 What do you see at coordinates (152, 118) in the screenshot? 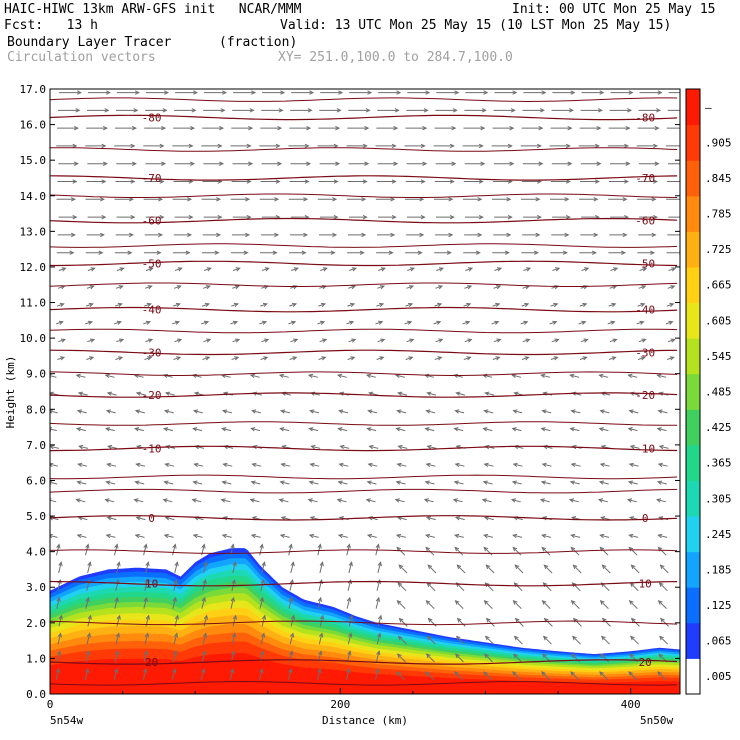
I see `contour-label: -80` at bounding box center [152, 118].